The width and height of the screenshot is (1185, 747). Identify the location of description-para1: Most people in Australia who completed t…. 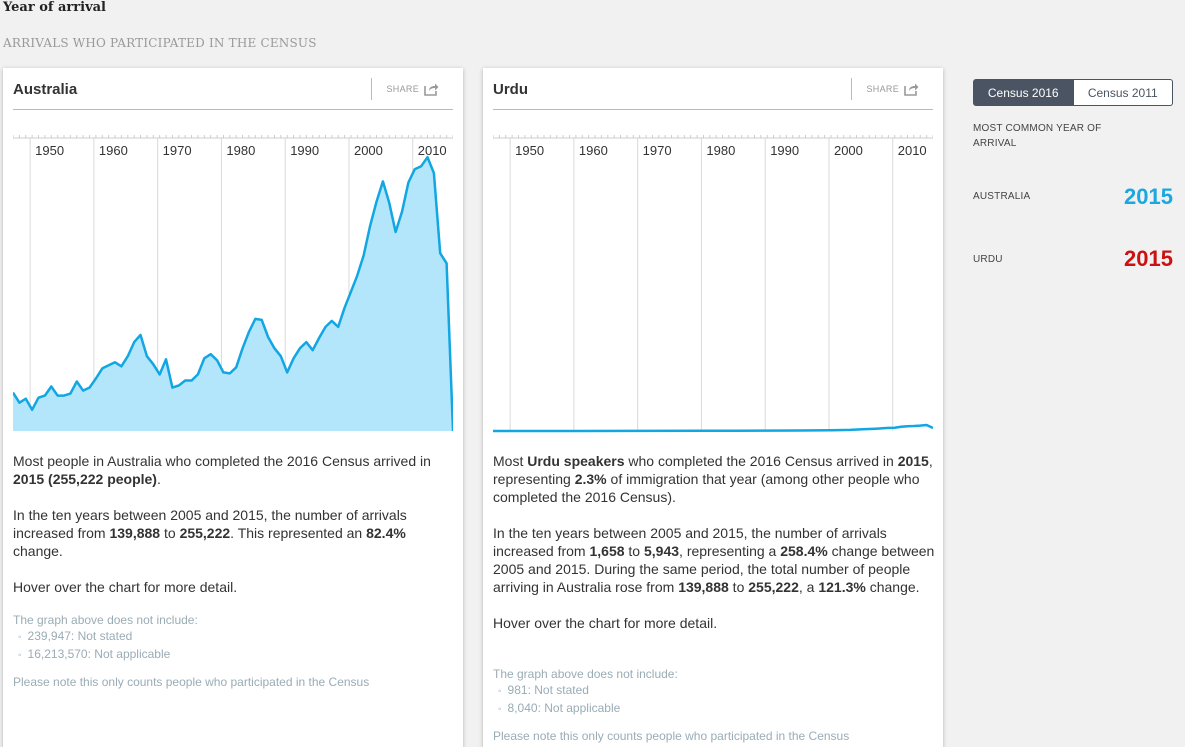
(222, 470).